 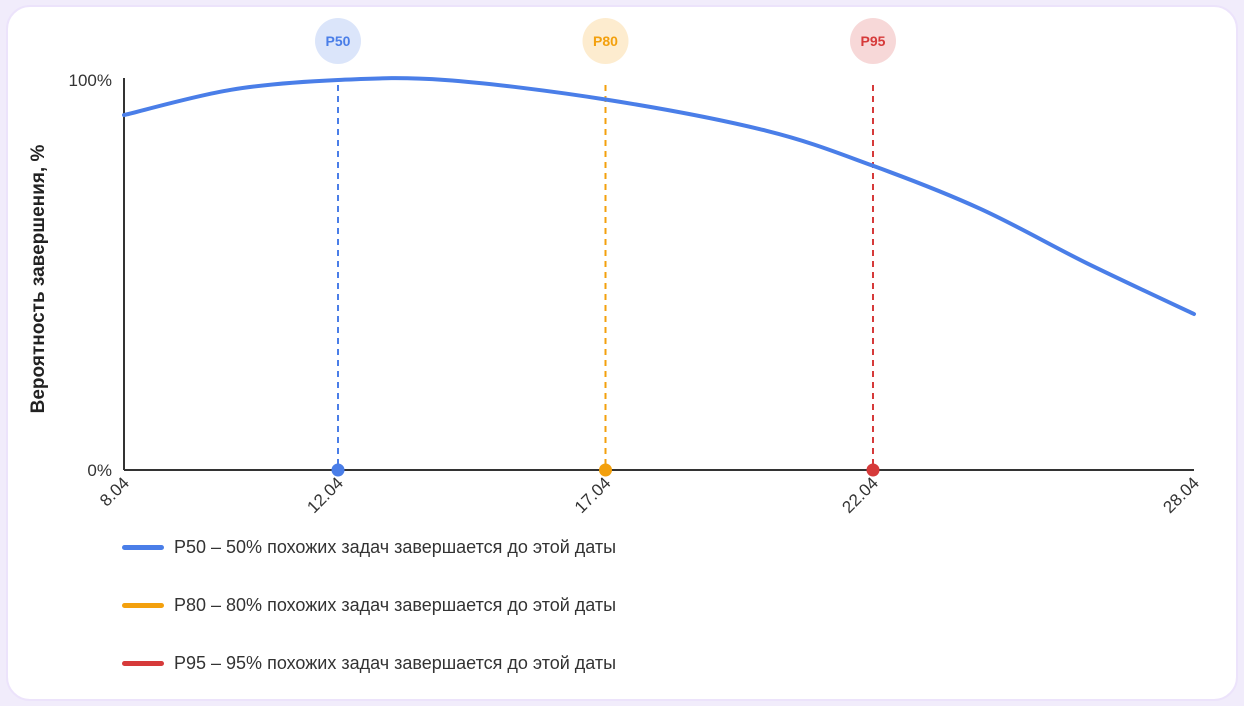 I want to click on marker-bubble-p95, so click(x=873, y=41).